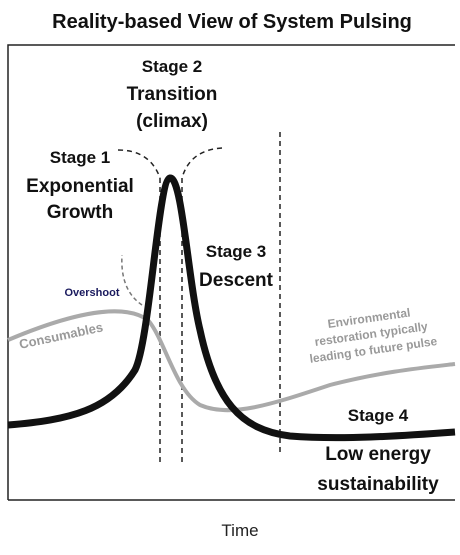 The height and width of the screenshot is (555, 460). Describe the element at coordinates (236, 266) in the screenshot. I see `stage-3: Stage 3 Descent` at that location.